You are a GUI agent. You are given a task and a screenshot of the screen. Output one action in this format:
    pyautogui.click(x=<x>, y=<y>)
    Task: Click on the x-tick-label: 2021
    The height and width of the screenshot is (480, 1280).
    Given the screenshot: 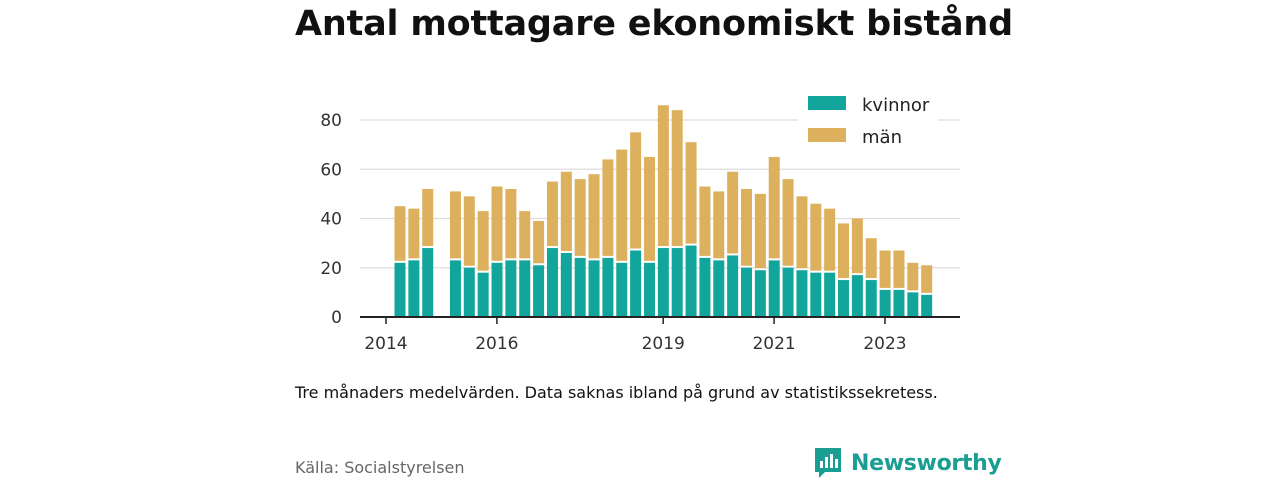 What is the action you would take?
    pyautogui.click(x=773, y=344)
    